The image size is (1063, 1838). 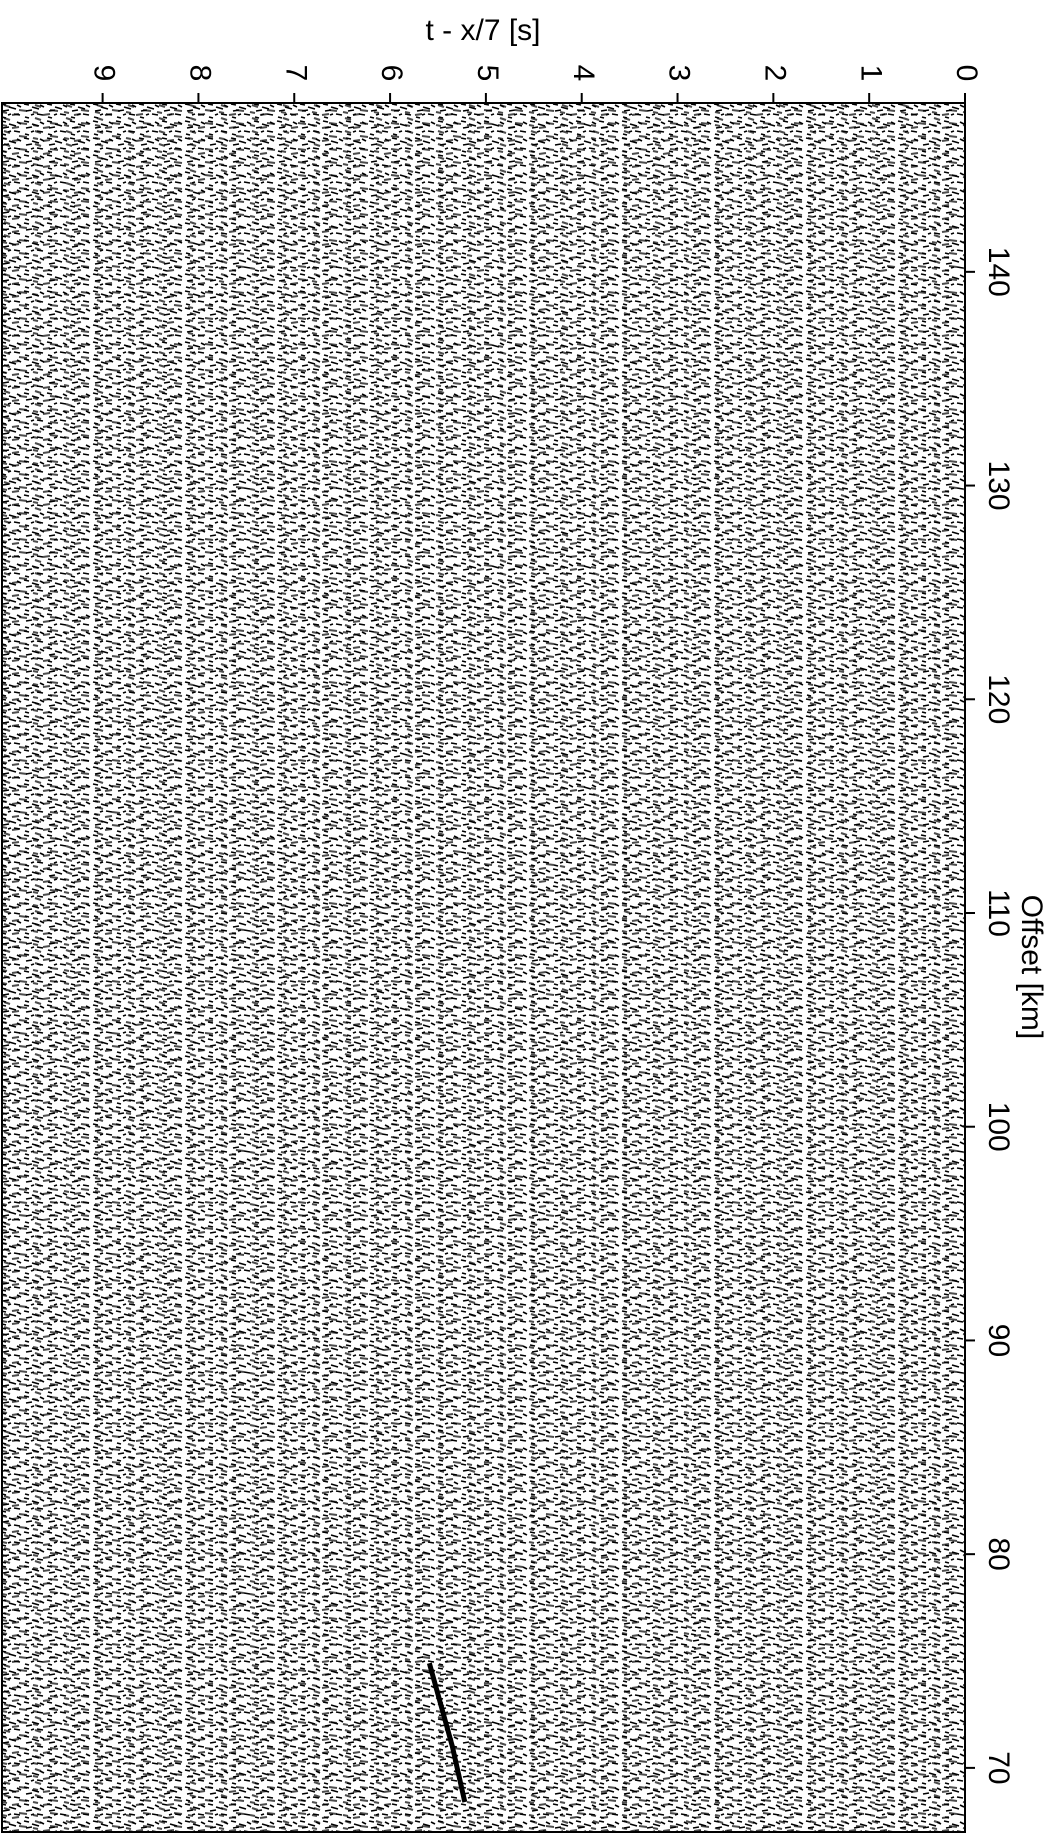 What do you see at coordinates (1031, 967) in the screenshot?
I see `offset-axis-label: Offset [km]` at bounding box center [1031, 967].